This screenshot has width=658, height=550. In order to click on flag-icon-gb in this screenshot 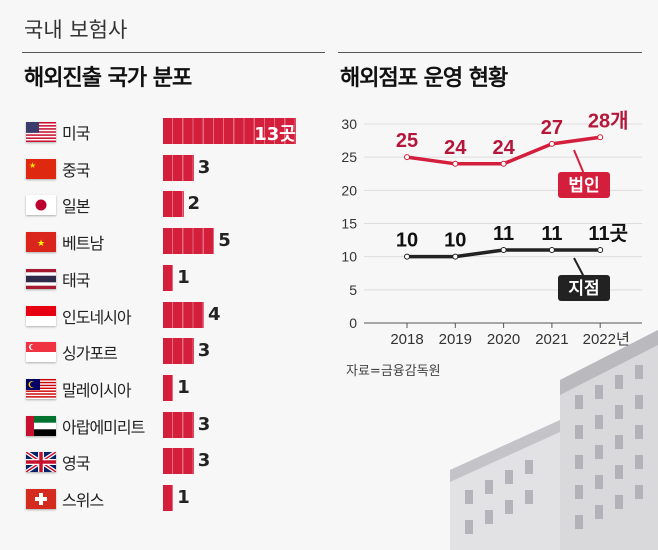, I will do `click(41, 462)`.